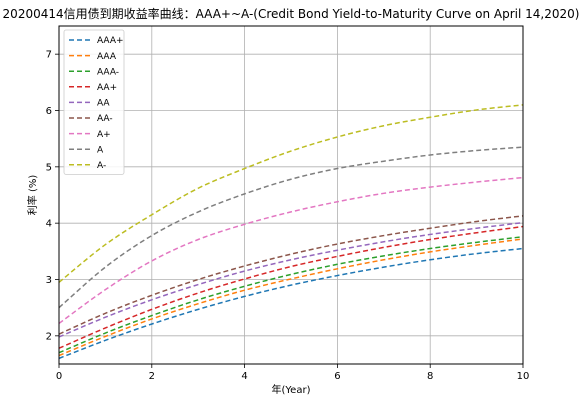 Image resolution: width=582 pixels, height=404 pixels. I want to click on legend-label-aaa: AAA, so click(107, 57).